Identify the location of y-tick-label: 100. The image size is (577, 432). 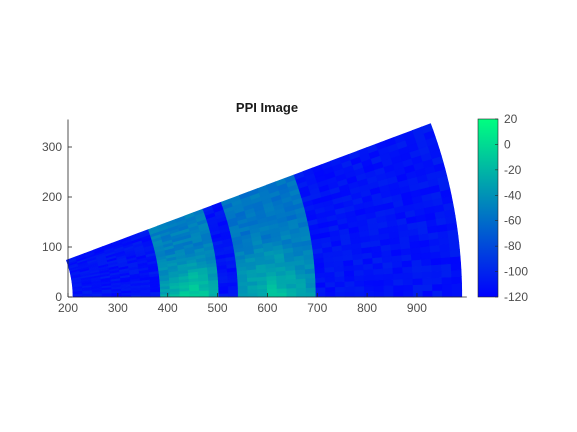
(52, 247).